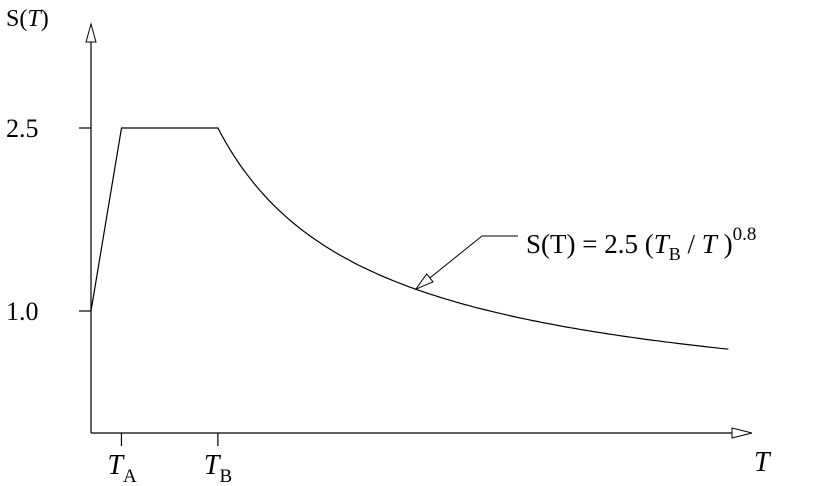 The width and height of the screenshot is (820, 486). What do you see at coordinates (763, 462) in the screenshot?
I see `x-axis-label: T` at bounding box center [763, 462].